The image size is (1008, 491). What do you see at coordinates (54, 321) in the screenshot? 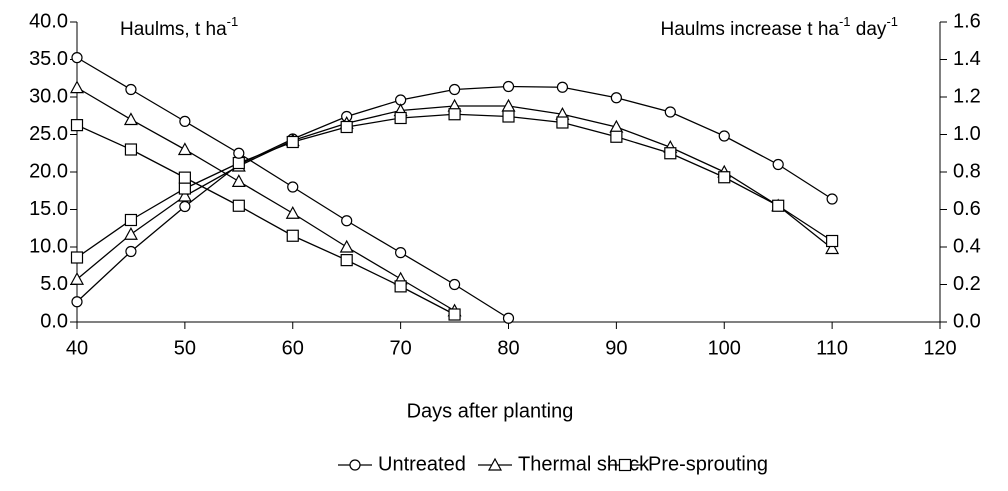
I see `y-tick-label: 0.0` at bounding box center [54, 321].